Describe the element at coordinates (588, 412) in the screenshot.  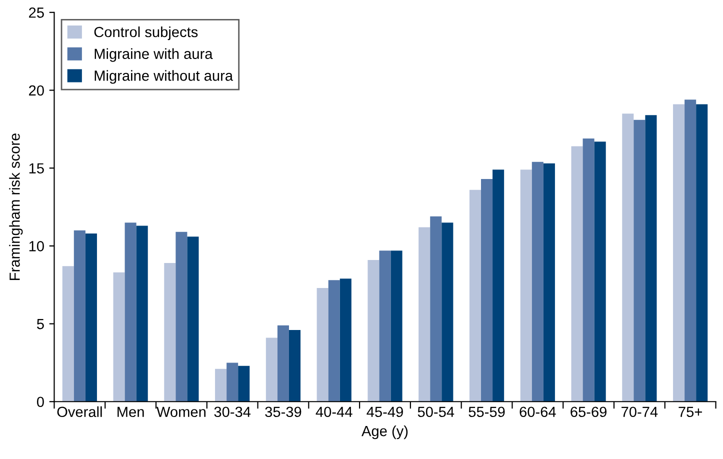
I see `x-tick-label: 65-69` at that location.